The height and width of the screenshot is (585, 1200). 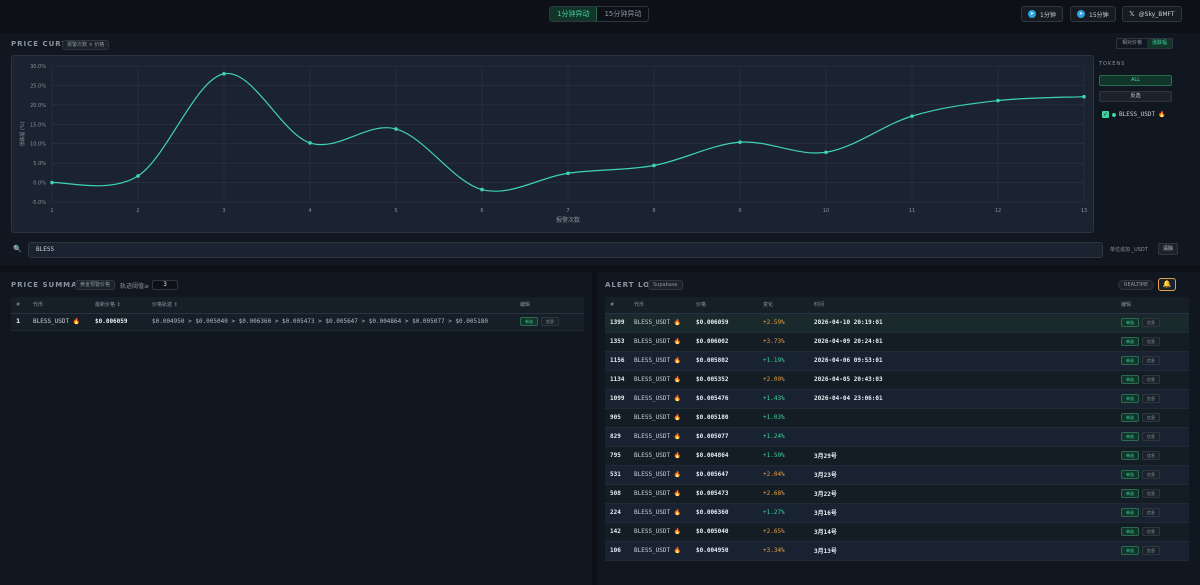 What do you see at coordinates (1160, 43) in the screenshot?
I see `change-pct-toggle: 涨跌幅` at bounding box center [1160, 43].